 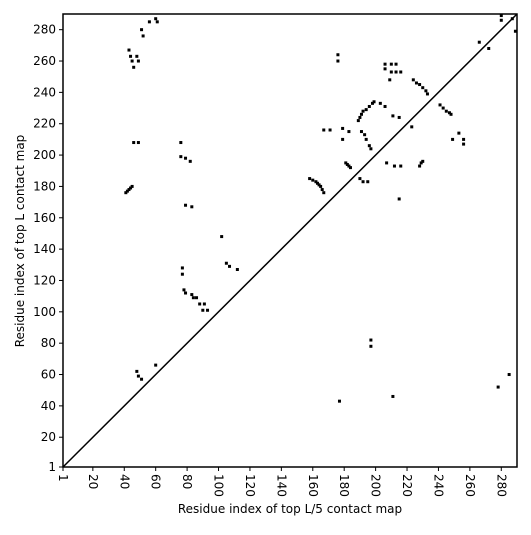 I want to click on x-tick-label: 220, so click(x=407, y=485).